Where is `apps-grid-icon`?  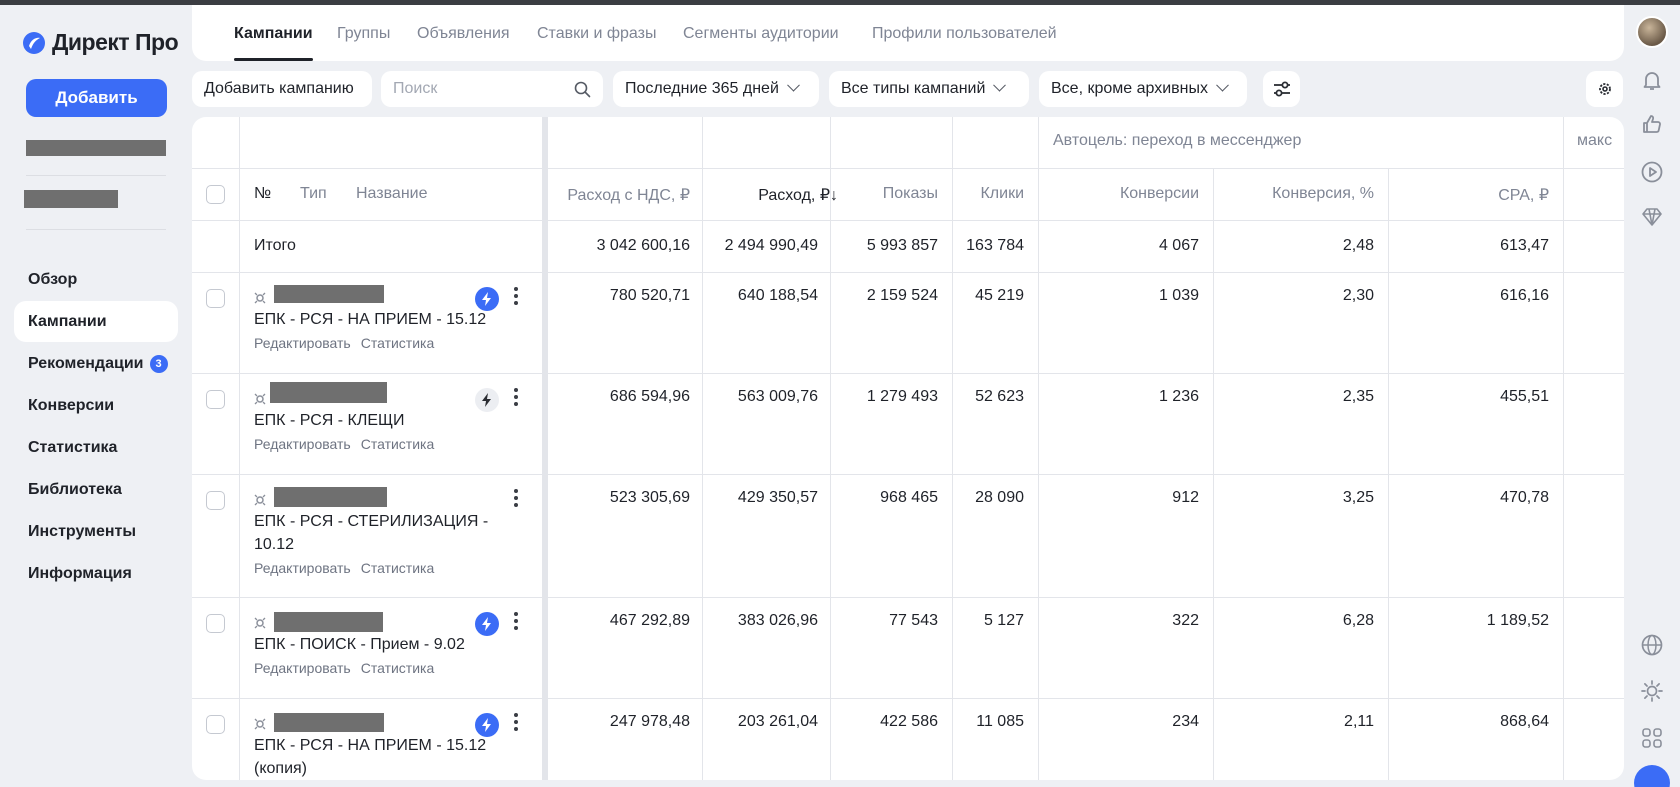 apps-grid-icon is located at coordinates (1652, 738).